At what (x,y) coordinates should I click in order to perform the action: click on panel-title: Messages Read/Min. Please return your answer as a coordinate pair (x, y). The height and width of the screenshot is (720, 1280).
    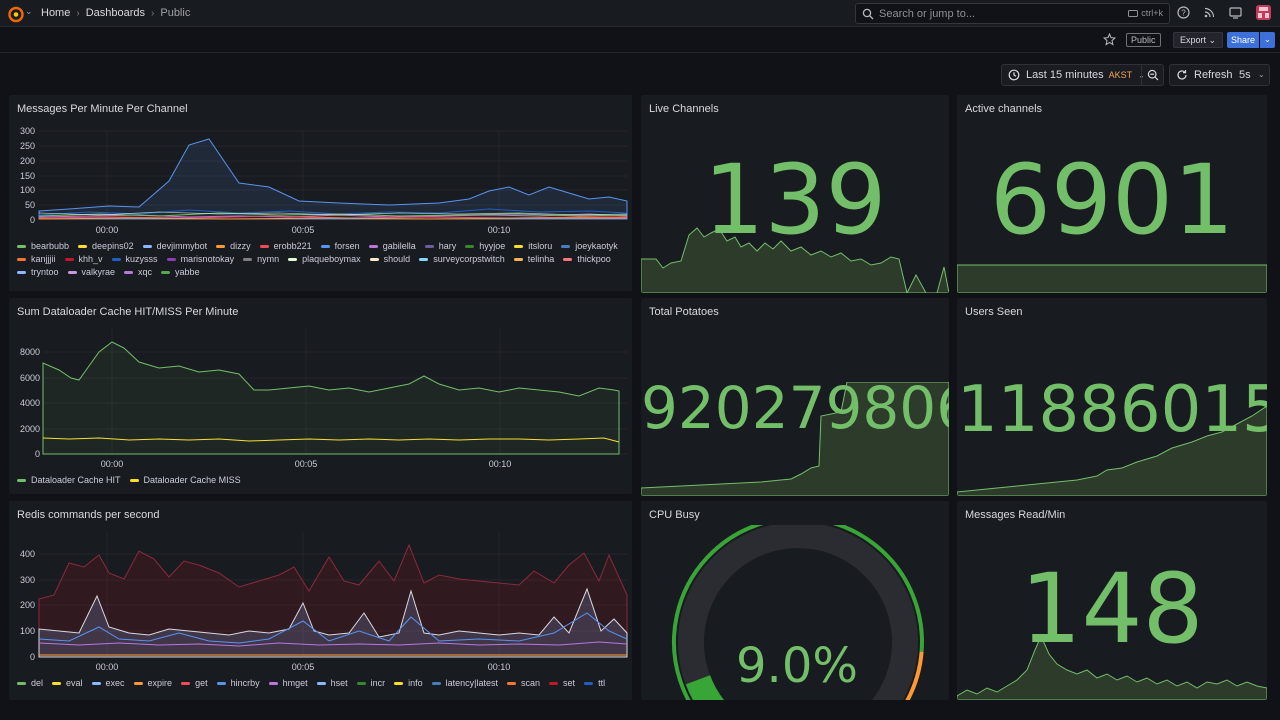
    Looking at the image, I should click on (1015, 515).